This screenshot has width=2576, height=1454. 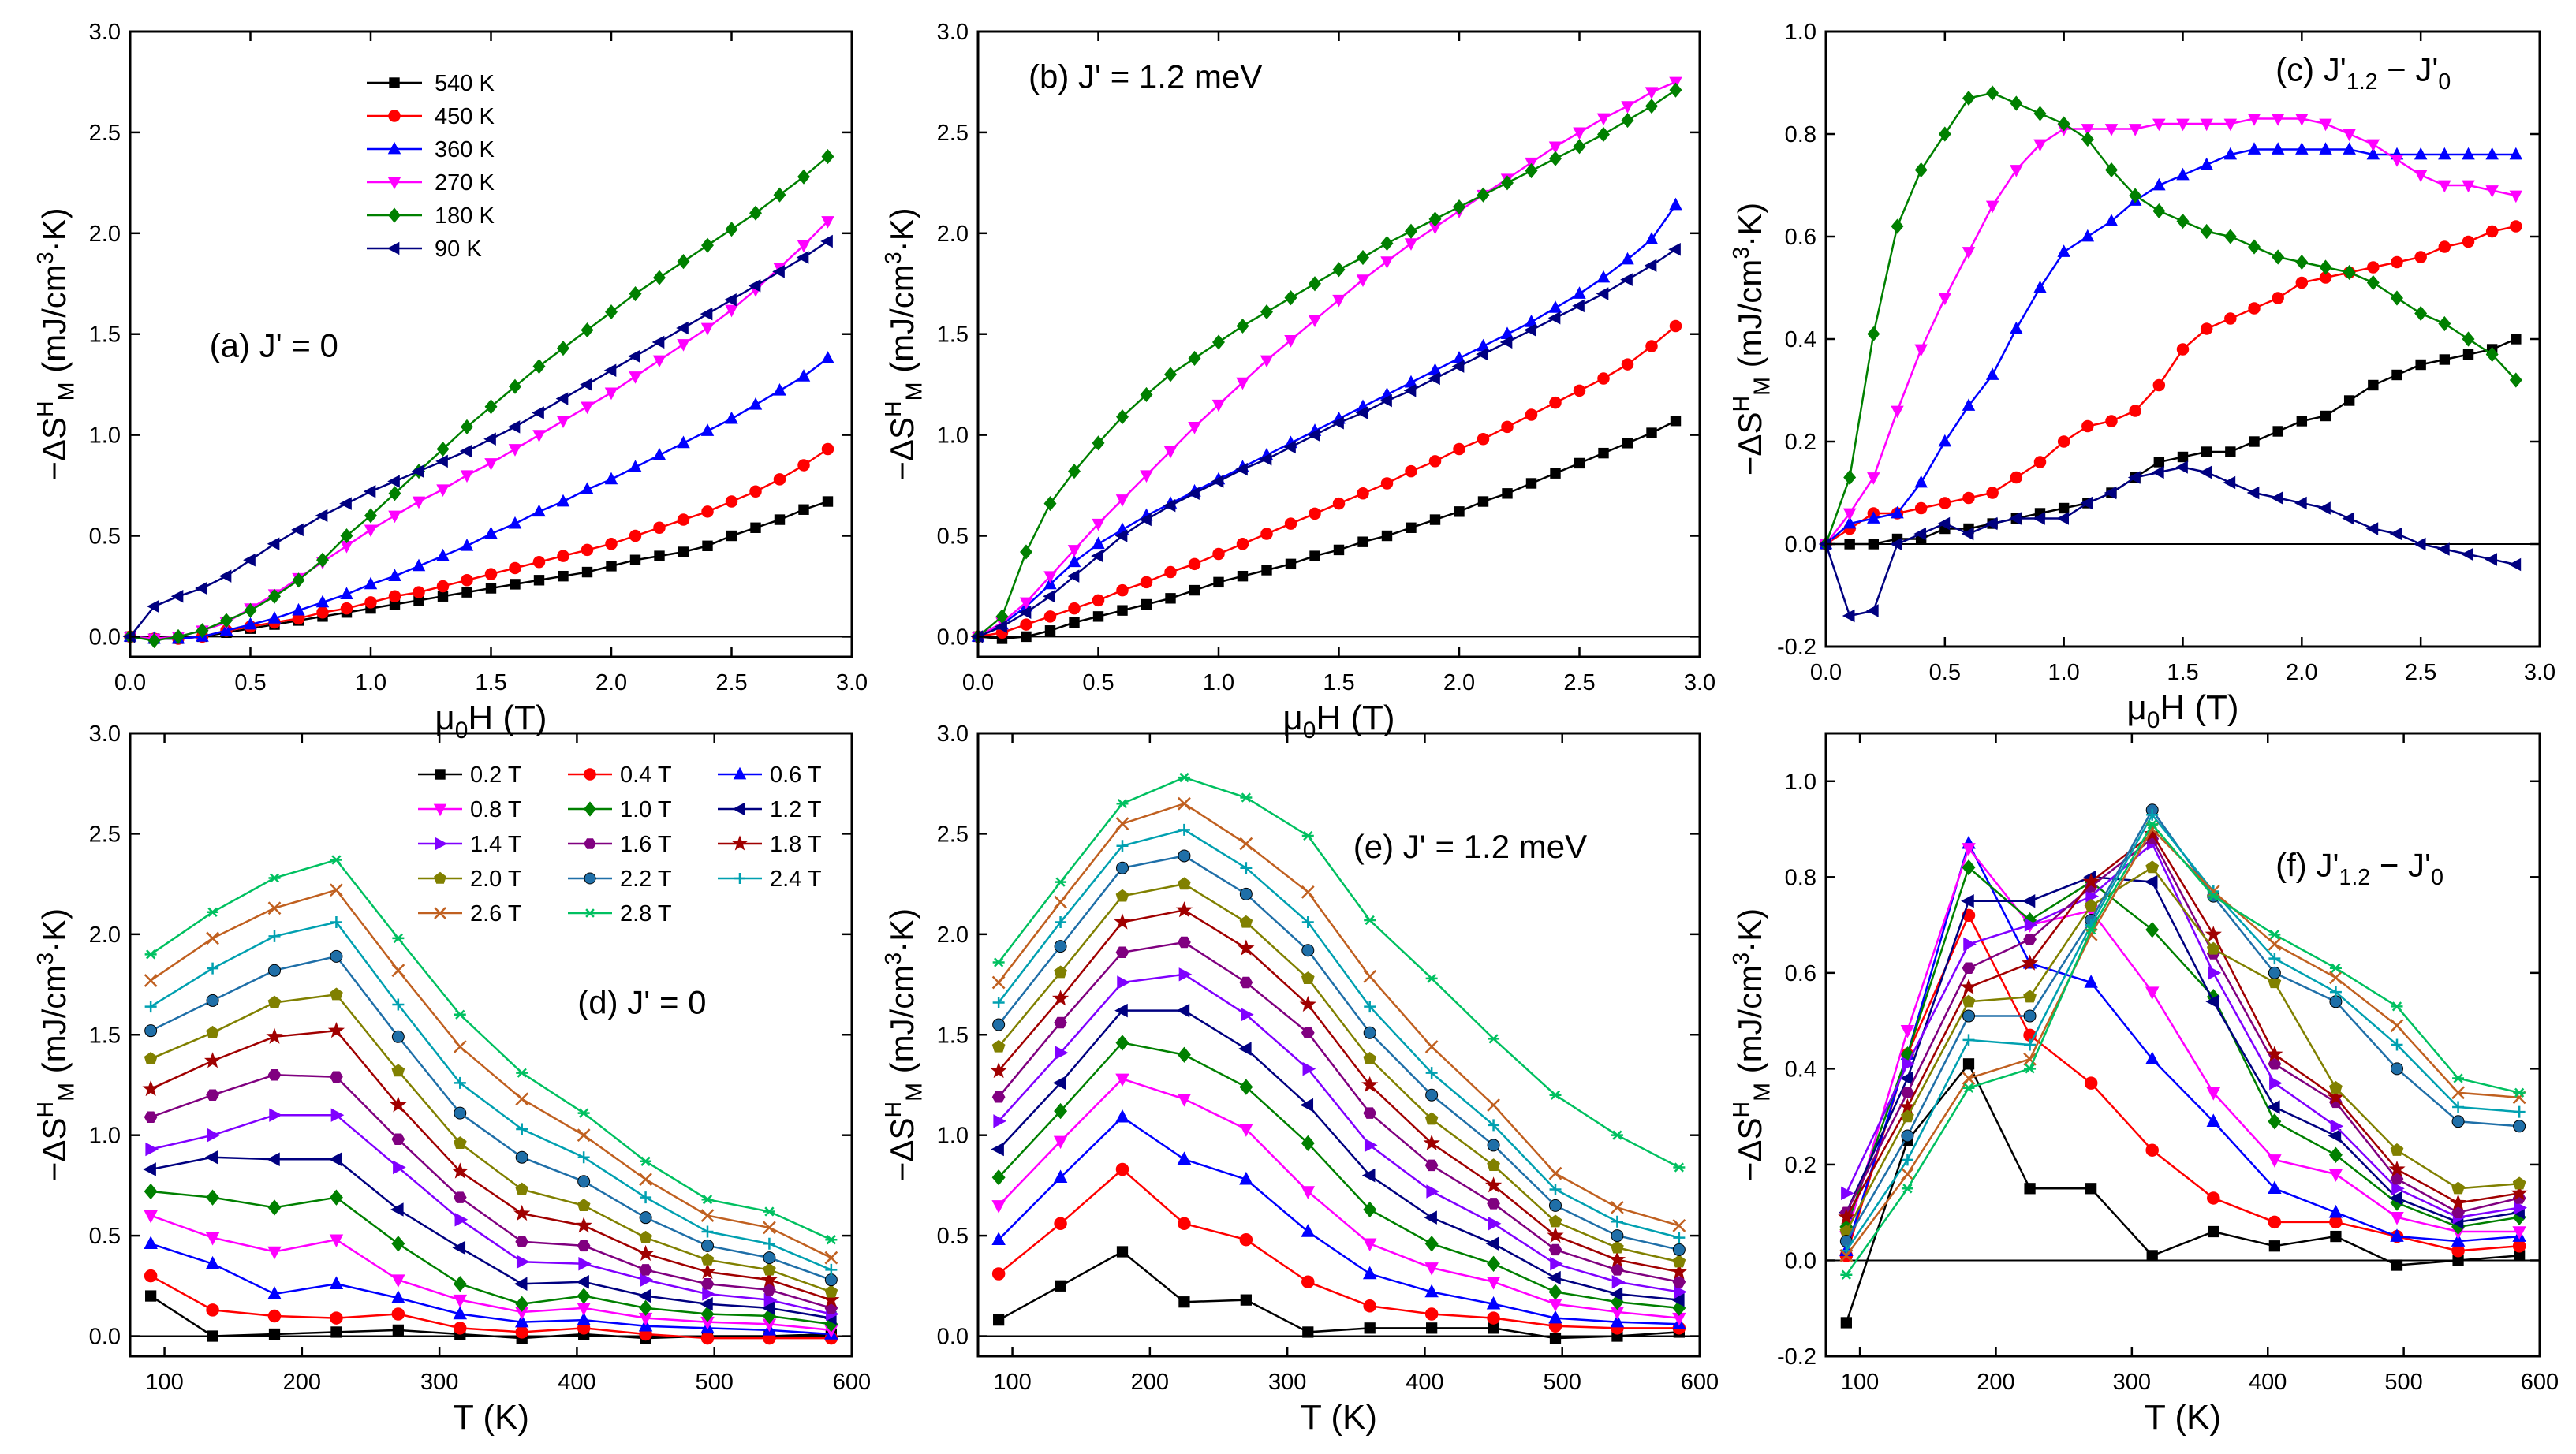 What do you see at coordinates (490, 682) in the screenshot?
I see `x-tick-label: 1.5` at bounding box center [490, 682].